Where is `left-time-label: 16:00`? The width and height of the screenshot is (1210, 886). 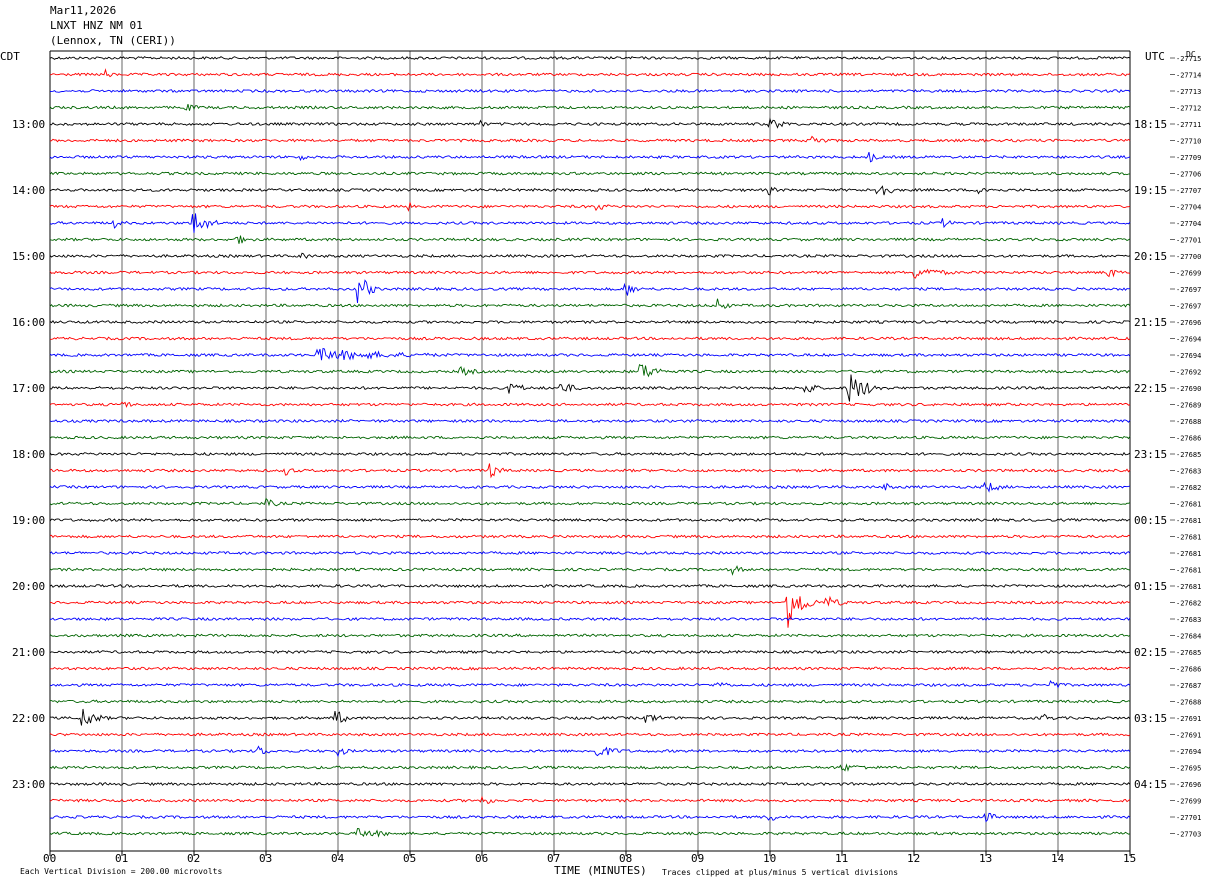
left-time-label: 16:00 is located at coordinates (28, 322).